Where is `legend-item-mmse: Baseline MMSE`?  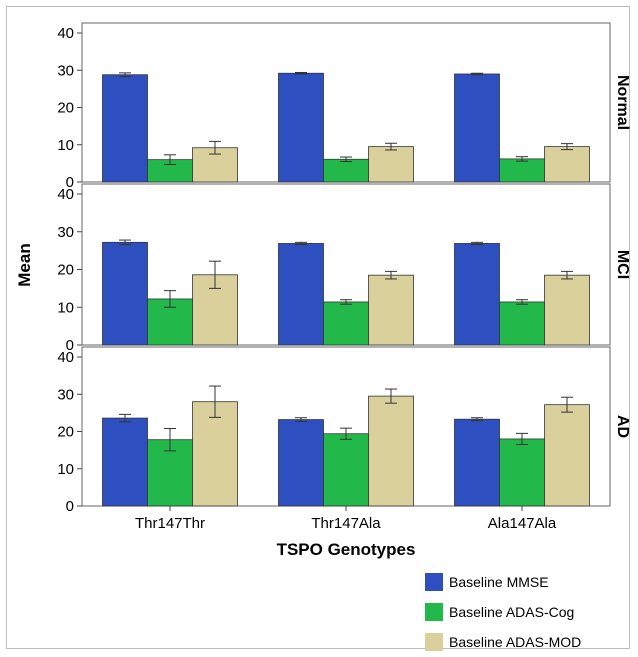
legend-item-mmse: Baseline MMSE is located at coordinates (503, 582).